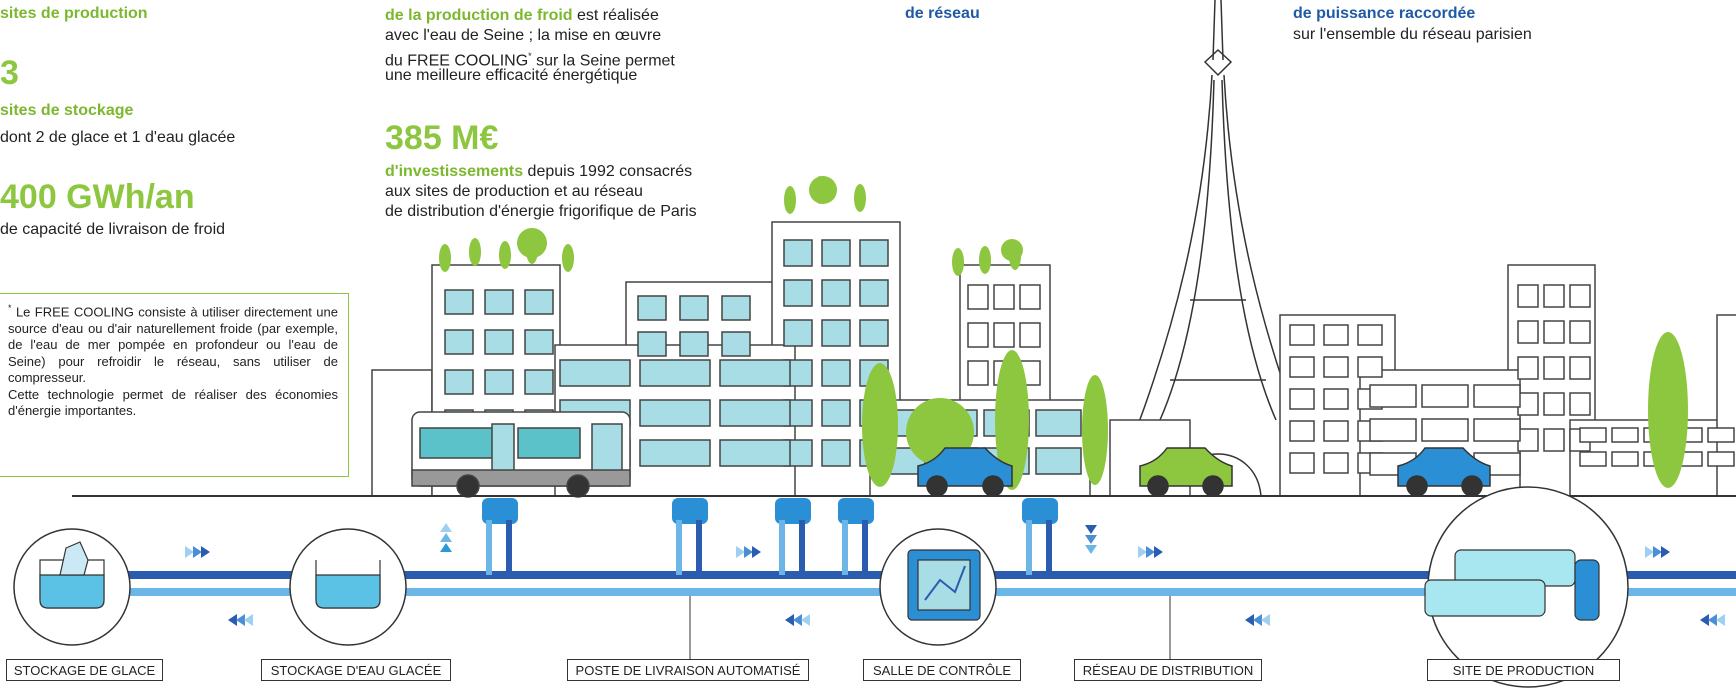  I want to click on stat-line: de la production de froid est réalisée, so click(522, 16).